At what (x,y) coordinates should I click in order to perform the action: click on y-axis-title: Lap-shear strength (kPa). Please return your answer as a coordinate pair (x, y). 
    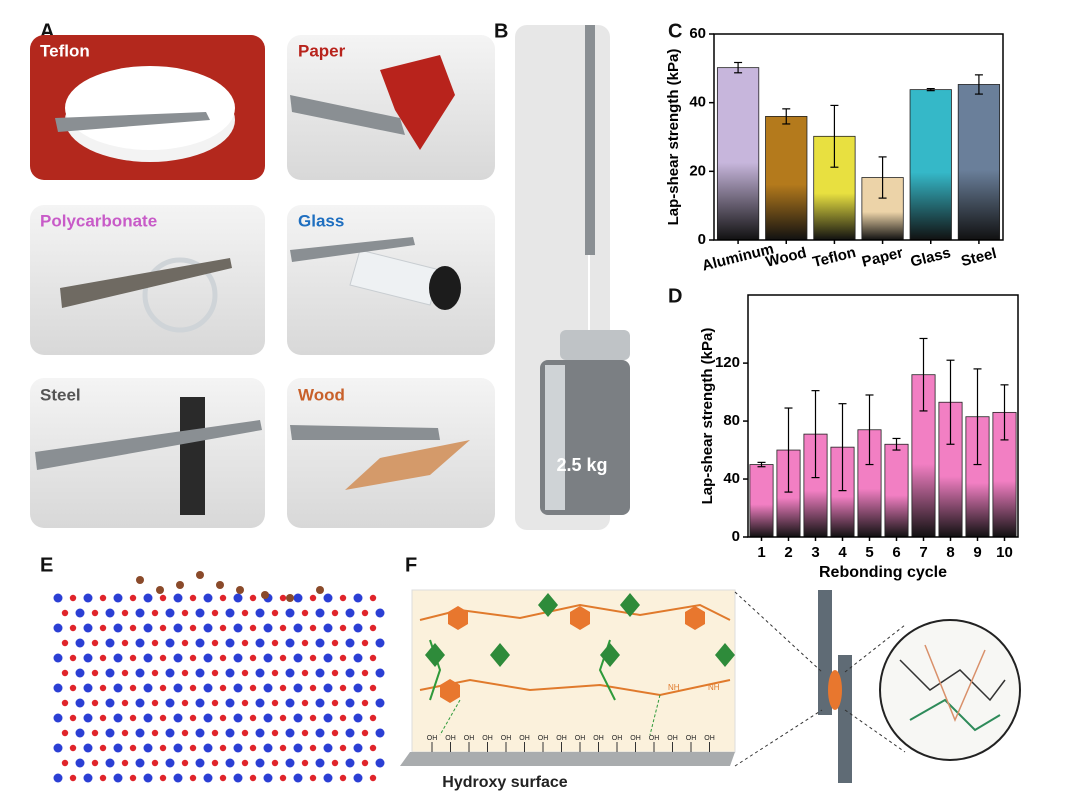
    Looking at the image, I should click on (673, 137).